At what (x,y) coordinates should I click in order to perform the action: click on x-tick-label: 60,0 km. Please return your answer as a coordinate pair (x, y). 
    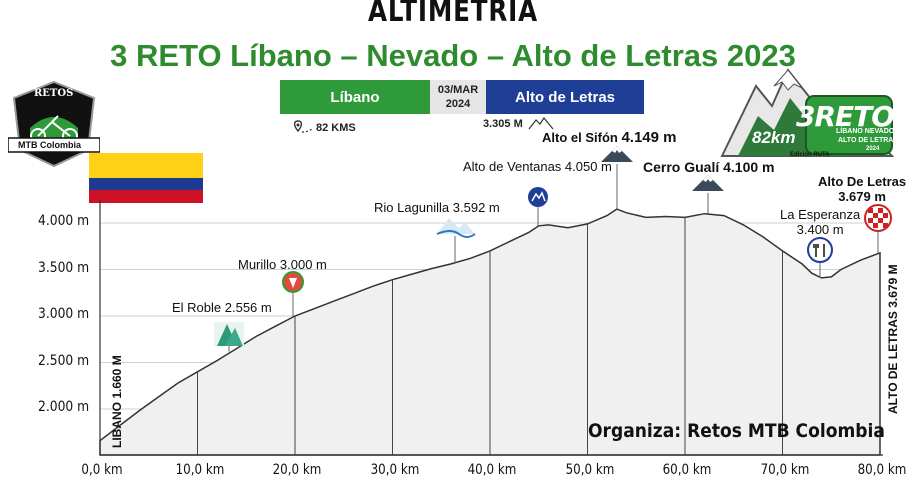
    Looking at the image, I should click on (687, 470).